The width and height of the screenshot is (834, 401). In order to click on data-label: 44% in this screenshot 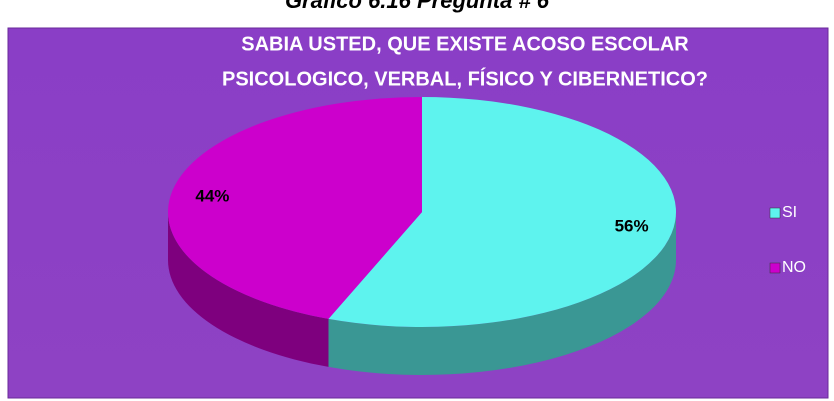, I will do `click(212, 195)`.